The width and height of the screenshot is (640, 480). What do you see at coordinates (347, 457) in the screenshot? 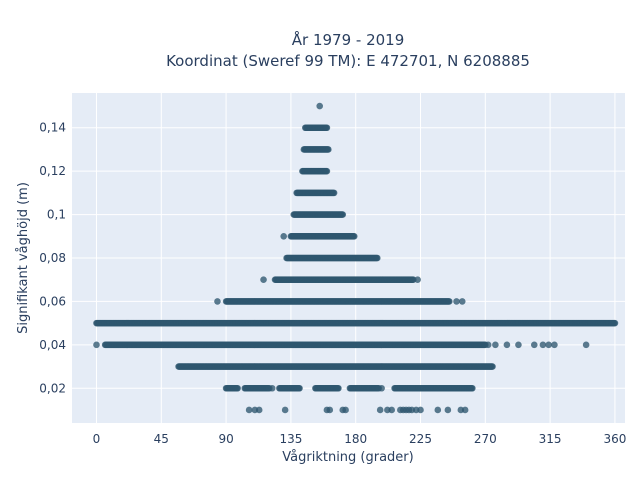
I see `x-axis-title: Vågriktning (grader)` at bounding box center [347, 457].